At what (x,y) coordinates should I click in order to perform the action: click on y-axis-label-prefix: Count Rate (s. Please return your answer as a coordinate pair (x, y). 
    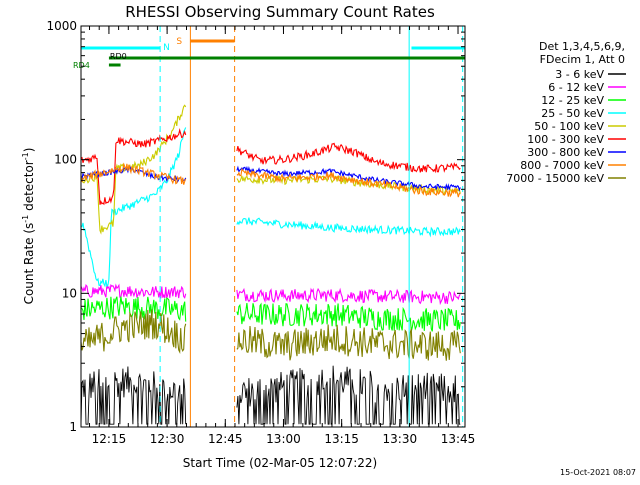
    Looking at the image, I should click on (29, 264).